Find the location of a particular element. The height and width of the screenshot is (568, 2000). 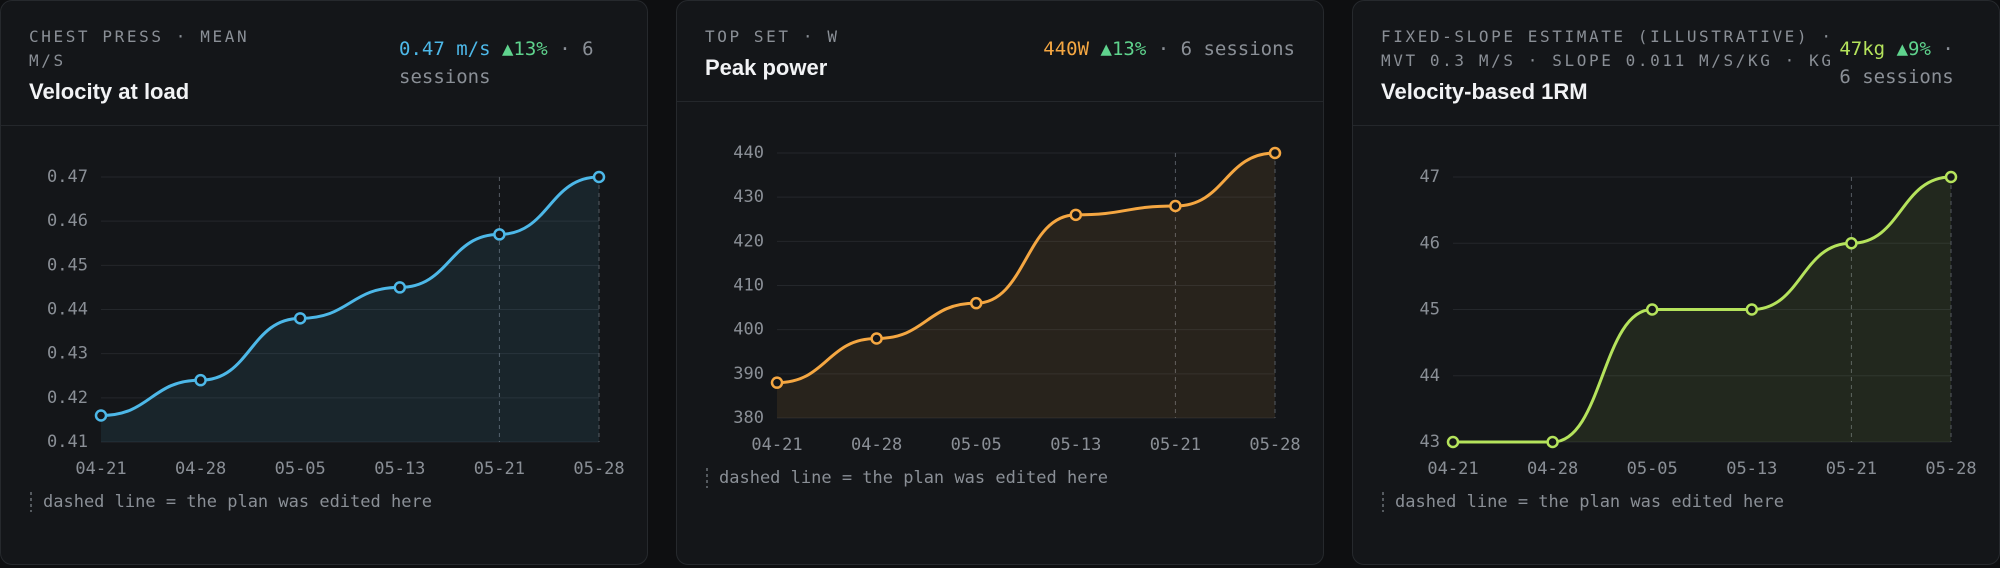

change: ▲9% is located at coordinates (1913, 49).